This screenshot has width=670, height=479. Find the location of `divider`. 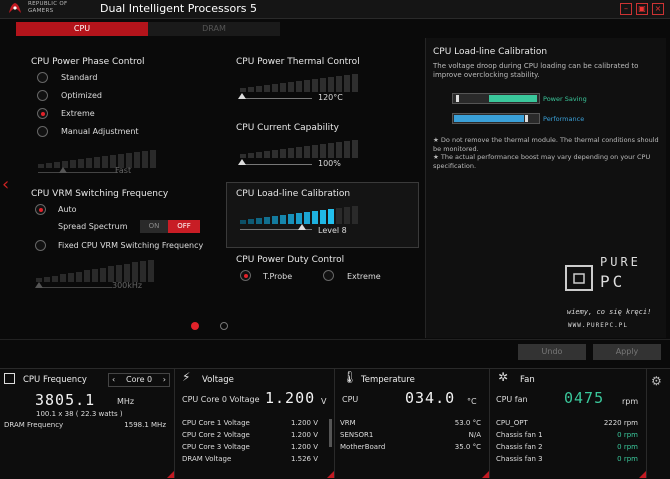

divider is located at coordinates (335, 339).